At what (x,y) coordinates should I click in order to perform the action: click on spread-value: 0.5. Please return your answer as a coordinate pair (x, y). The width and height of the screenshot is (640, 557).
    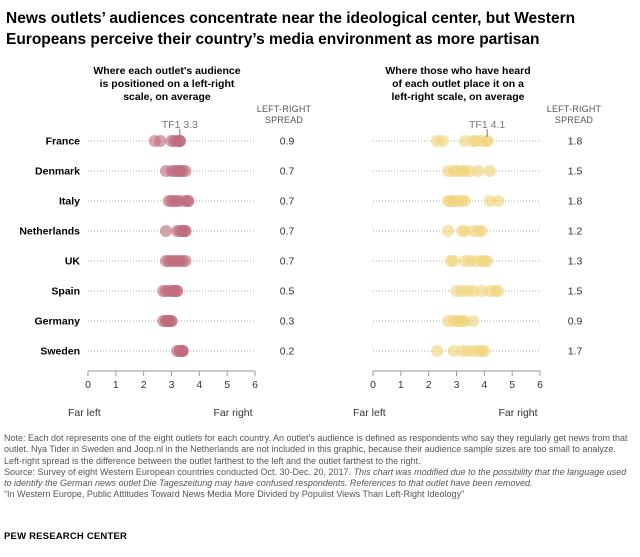
    Looking at the image, I should click on (287, 292).